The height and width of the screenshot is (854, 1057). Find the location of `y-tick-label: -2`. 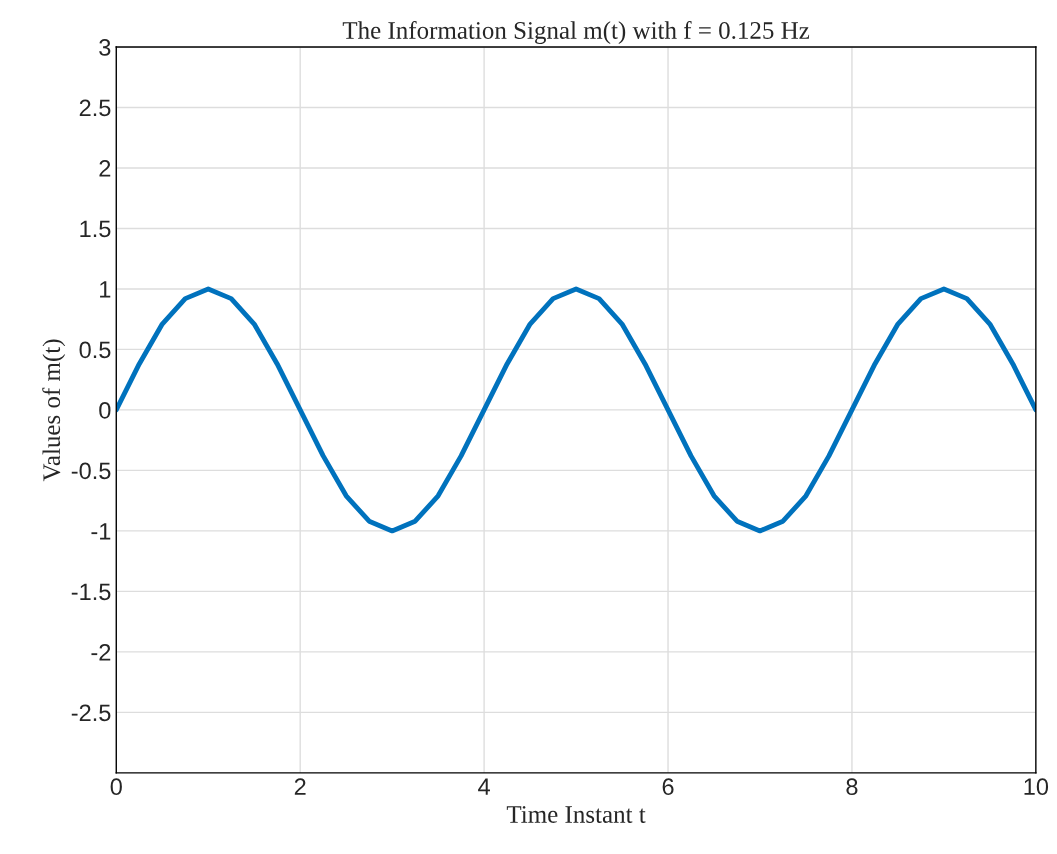

y-tick-label: -2 is located at coordinates (101, 652).